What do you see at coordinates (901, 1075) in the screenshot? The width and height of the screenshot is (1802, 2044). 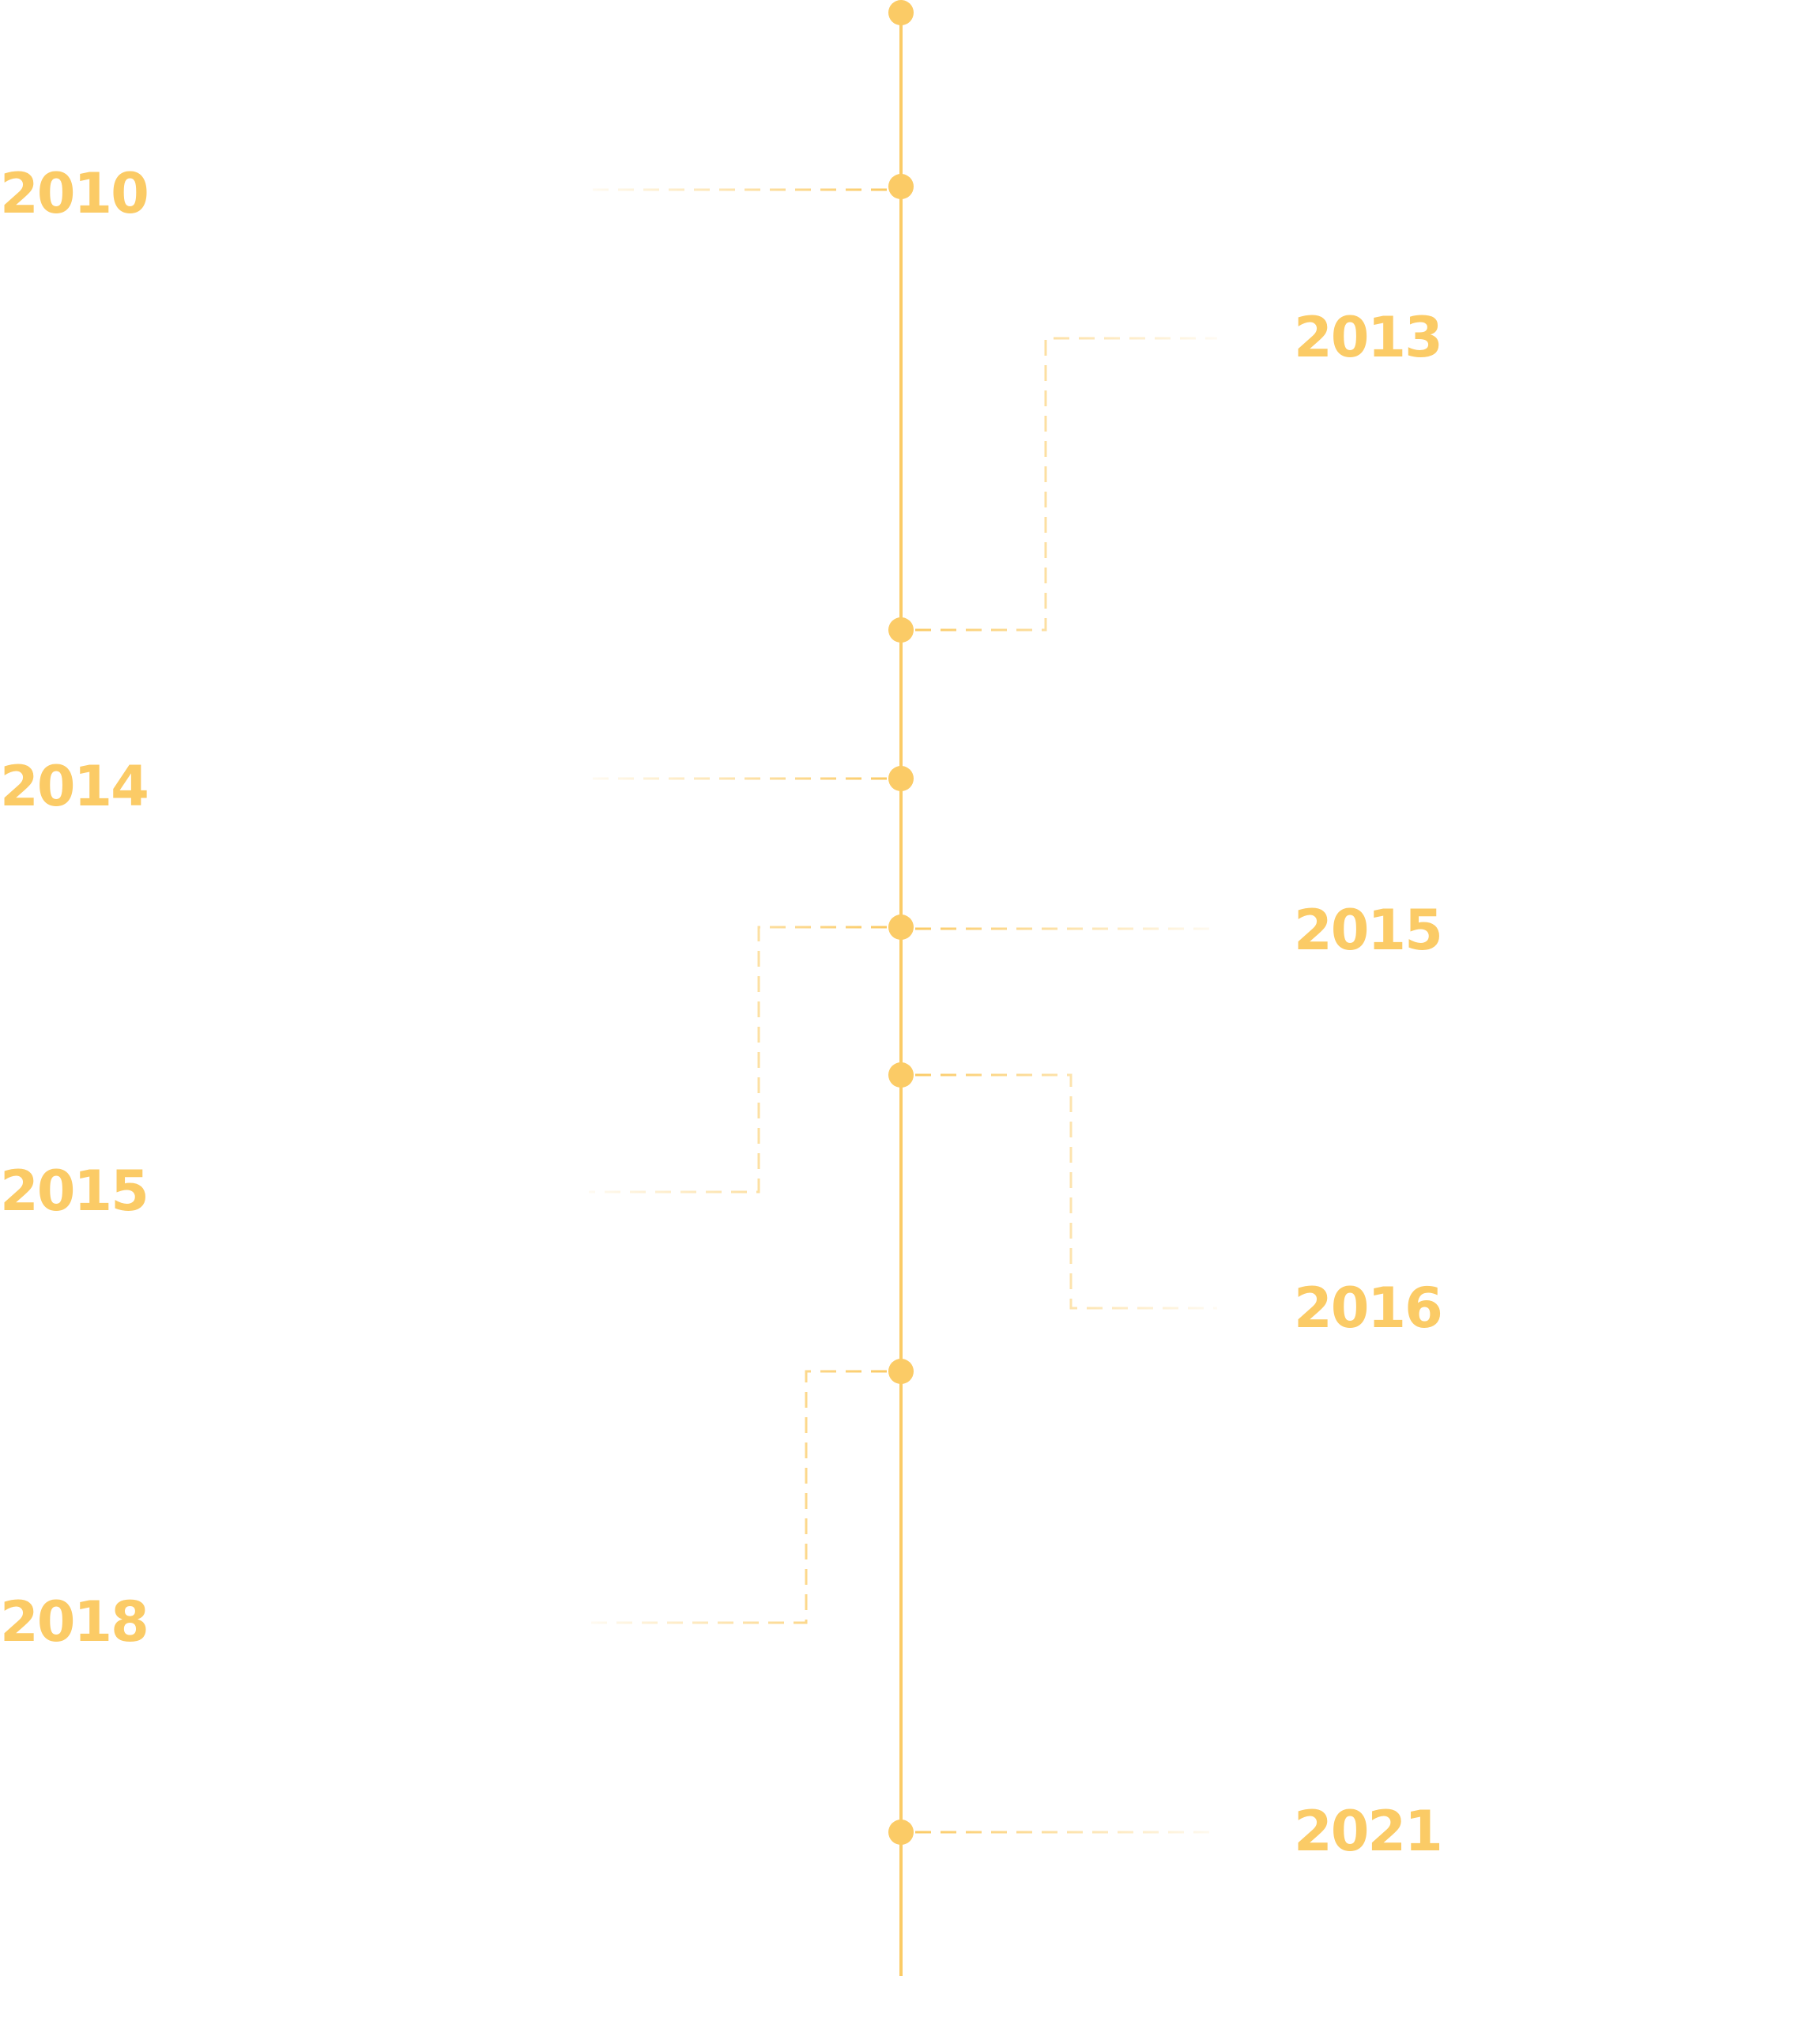 I see `event-dot-2016` at bounding box center [901, 1075].